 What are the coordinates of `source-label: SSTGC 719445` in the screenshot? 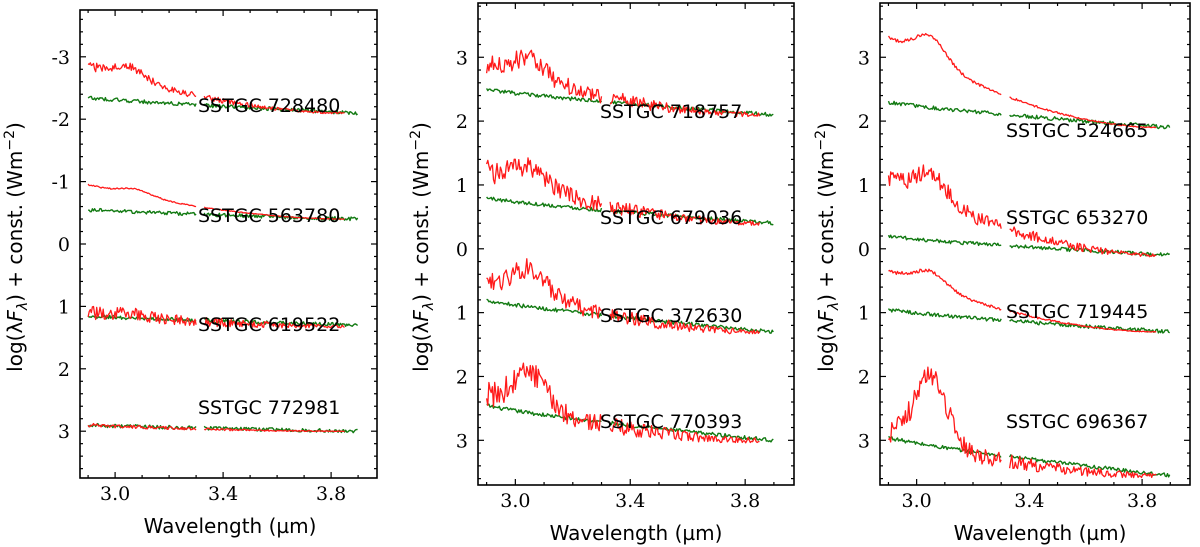 It's located at (1077, 312).